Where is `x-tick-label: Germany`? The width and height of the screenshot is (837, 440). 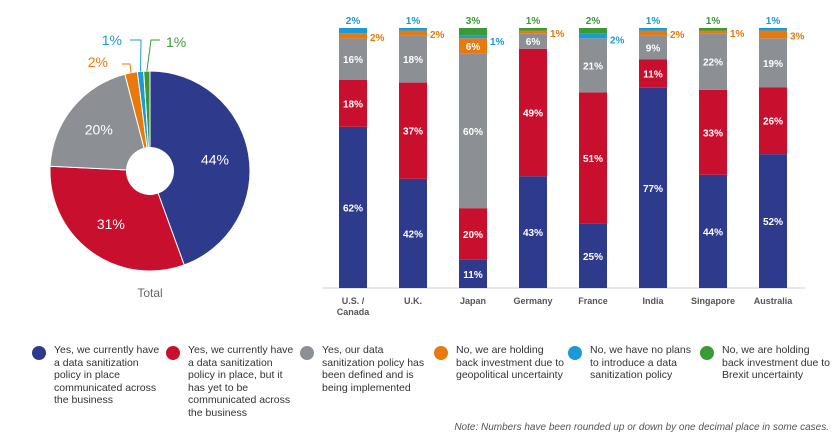
x-tick-label: Germany is located at coordinates (532, 301).